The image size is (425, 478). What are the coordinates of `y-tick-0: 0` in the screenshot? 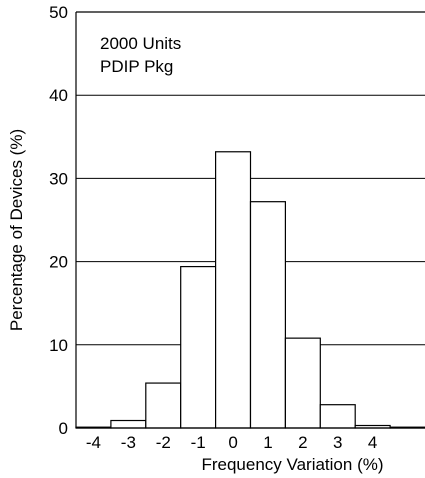 It's located at (63, 428).